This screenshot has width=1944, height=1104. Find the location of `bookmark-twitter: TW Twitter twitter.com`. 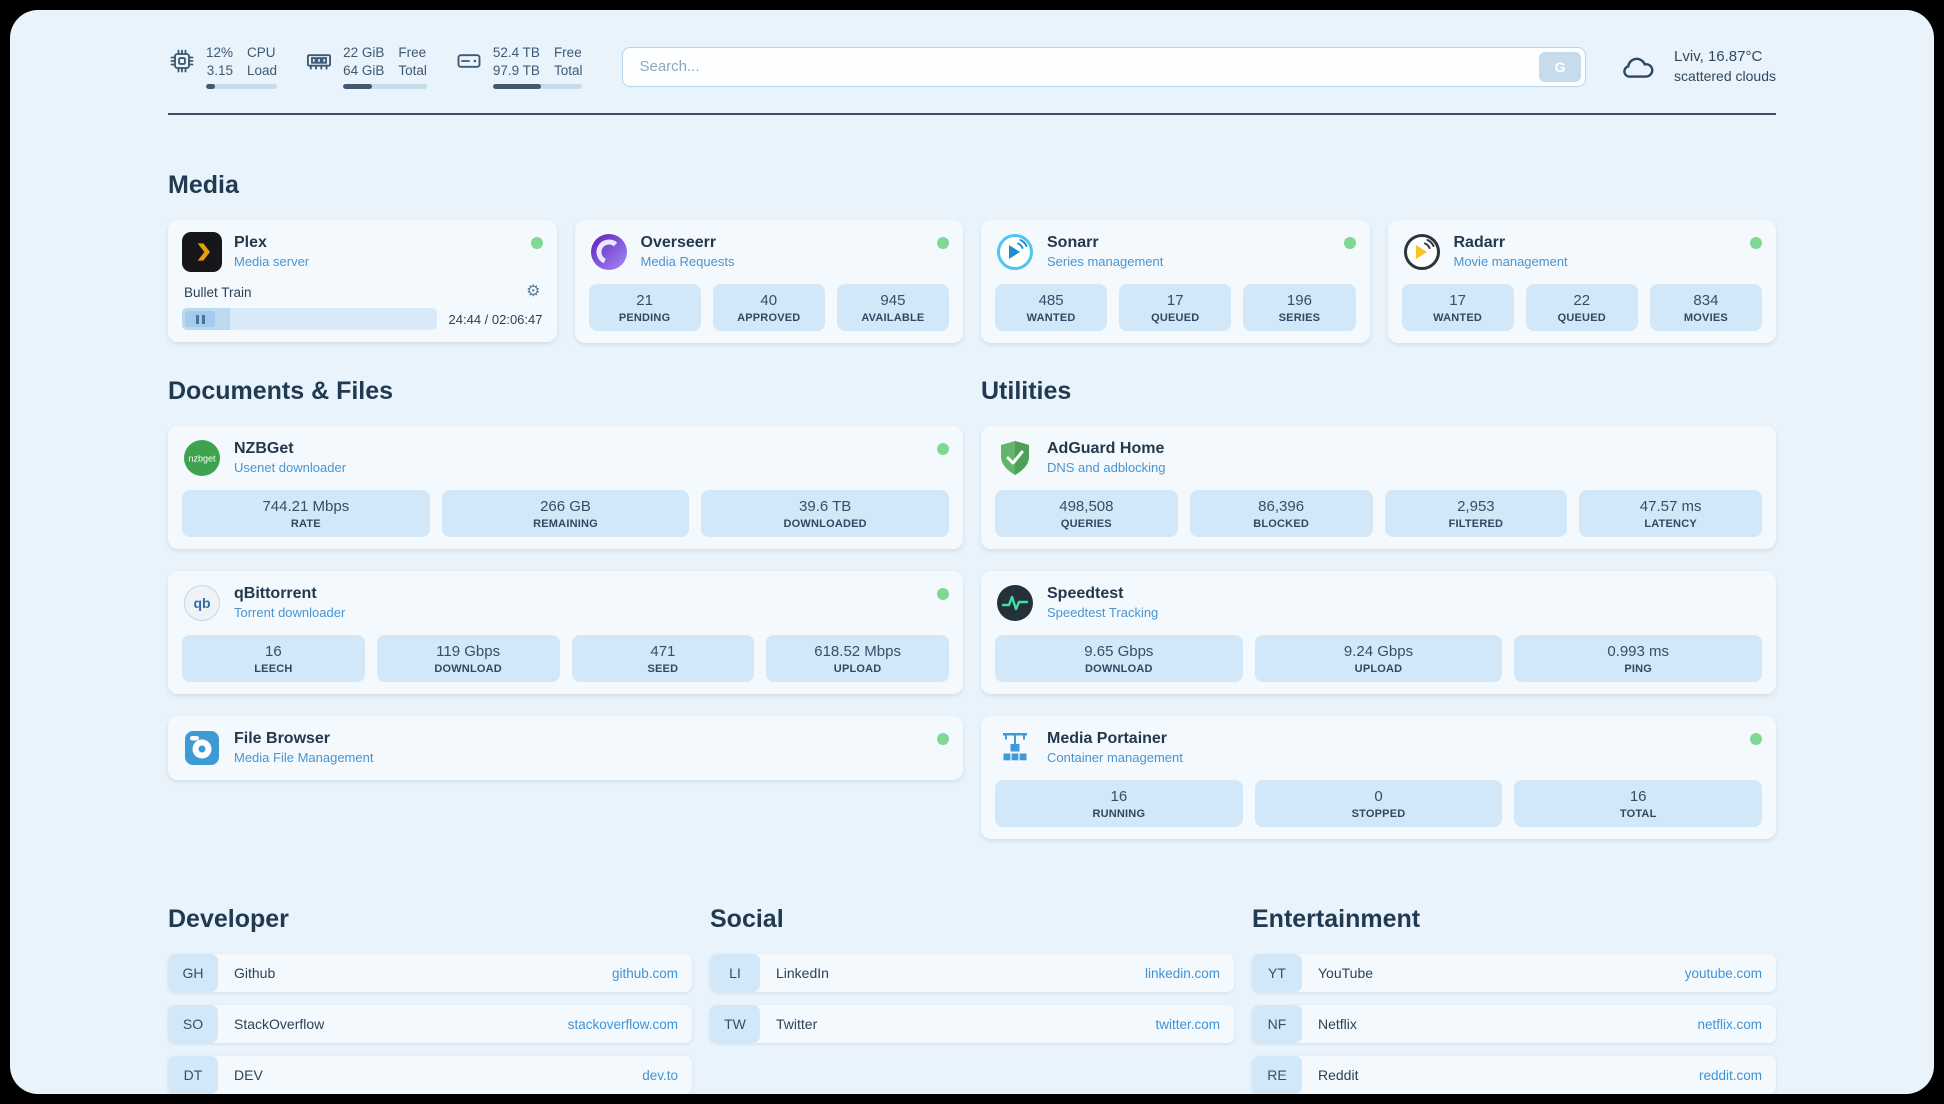

bookmark-twitter: TW Twitter twitter.com is located at coordinates (972, 1024).